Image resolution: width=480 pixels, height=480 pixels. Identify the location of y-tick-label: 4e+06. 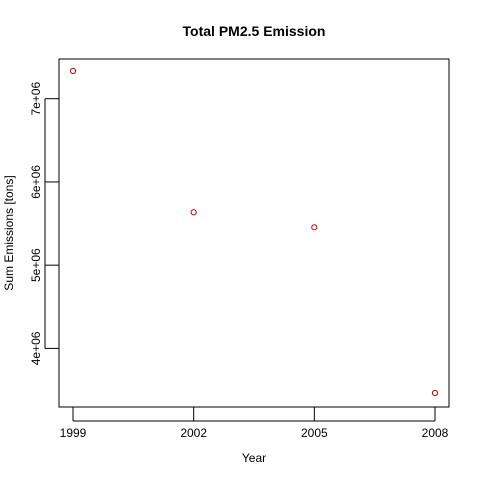
(36, 348).